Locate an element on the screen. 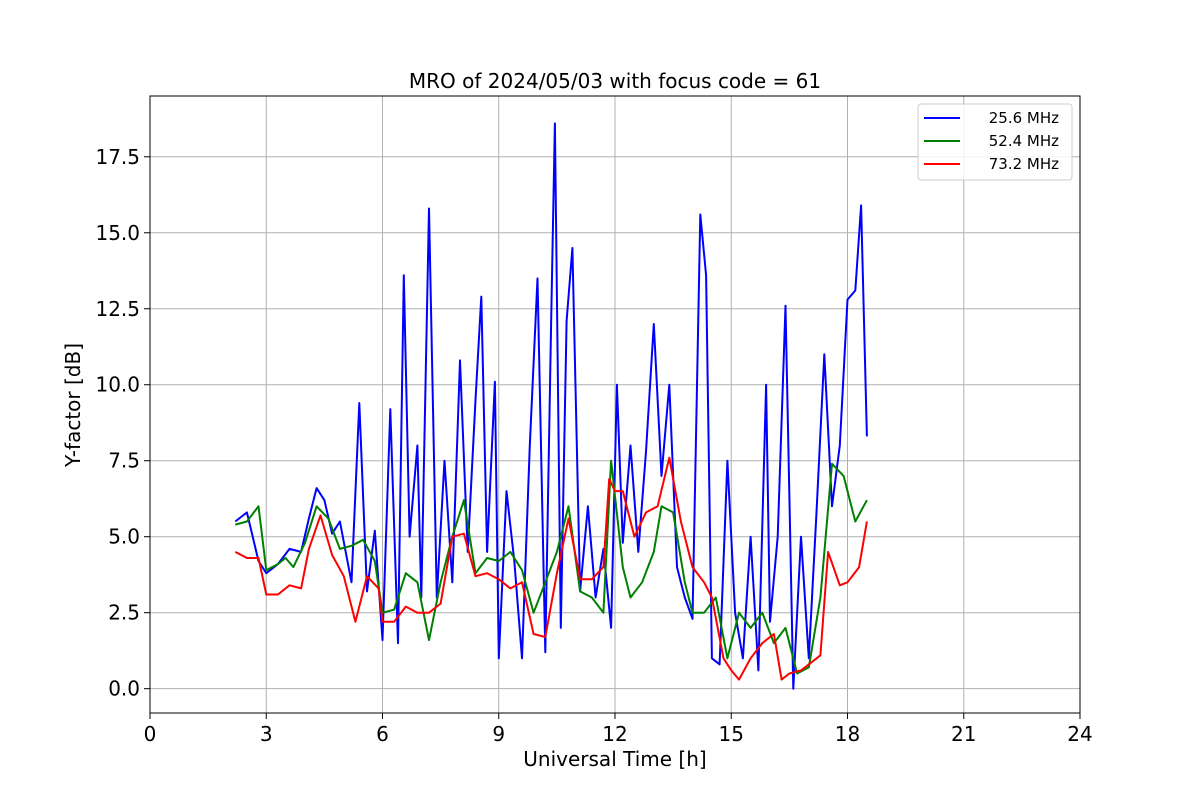 This screenshot has height=800, width=1200. legend-box is located at coordinates (995, 142).